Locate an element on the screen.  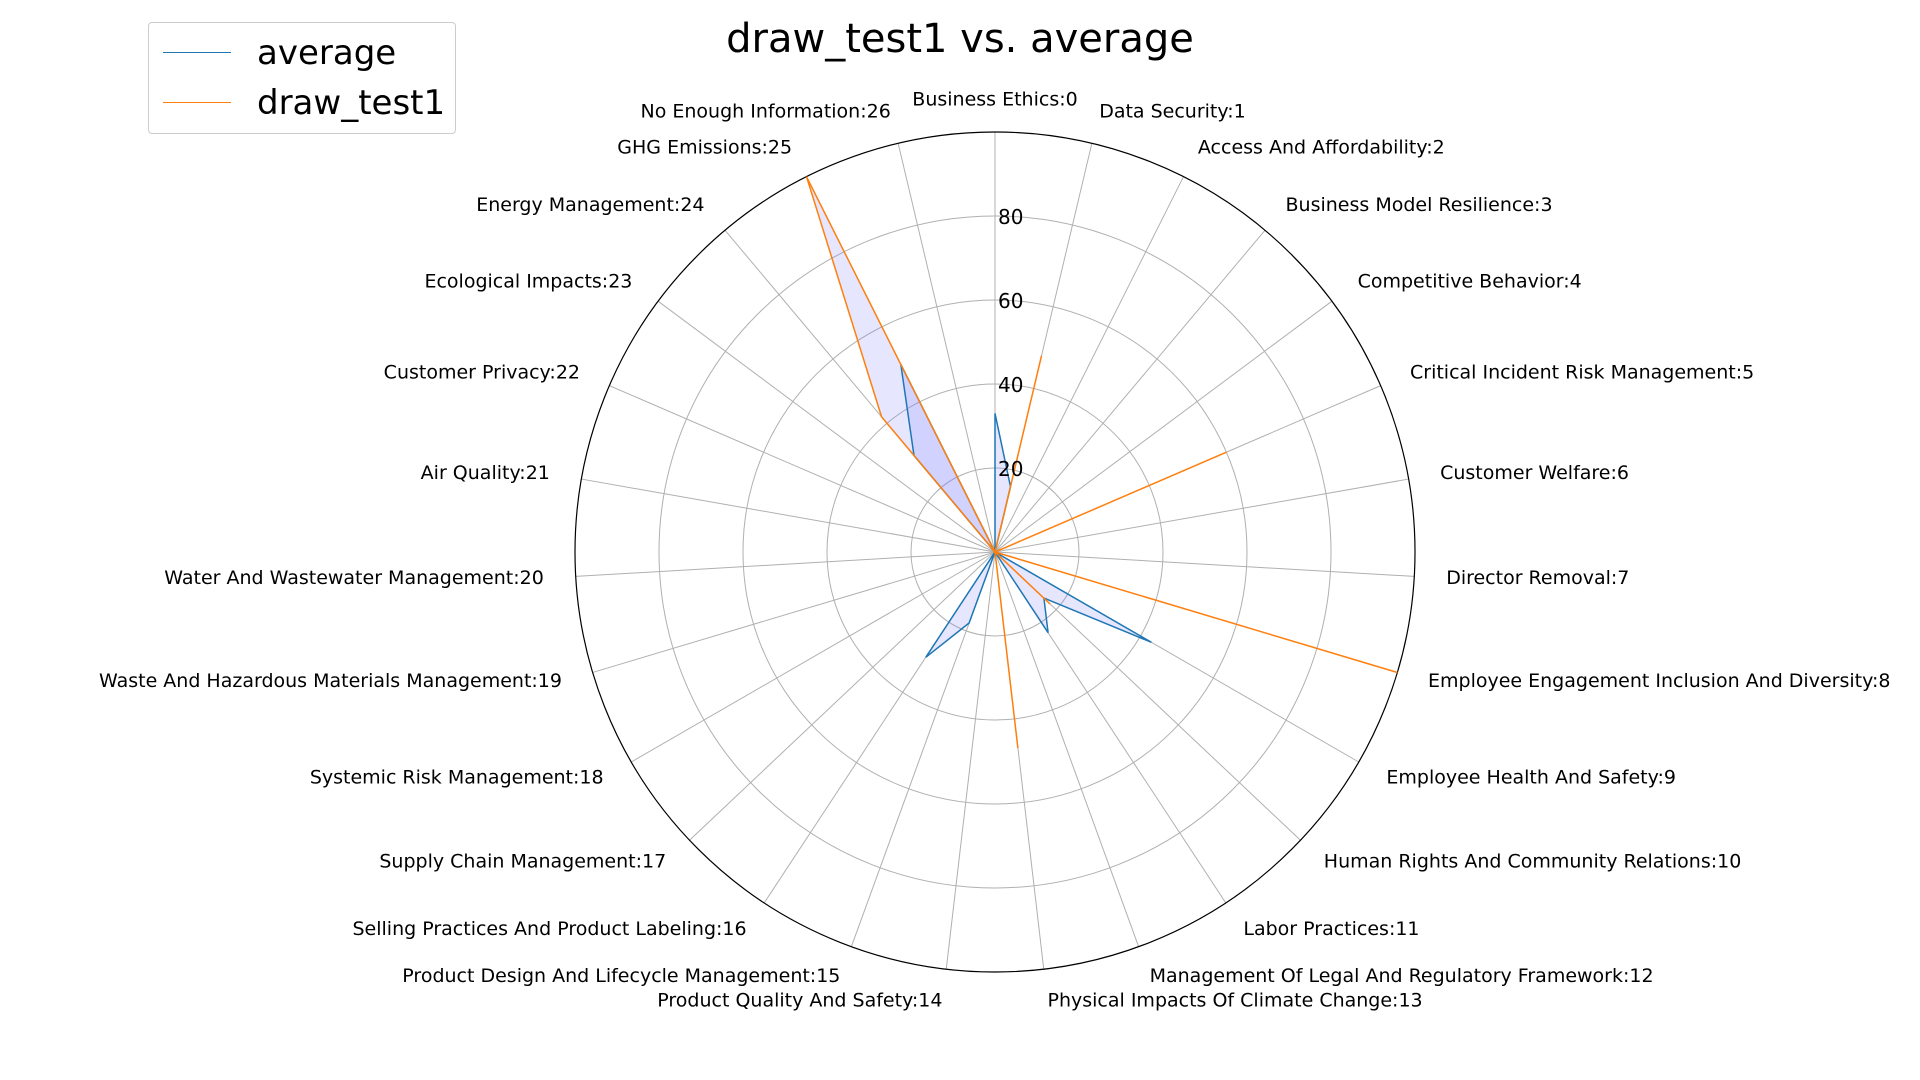
radial-tick-label: 20 is located at coordinates (1010, 469).